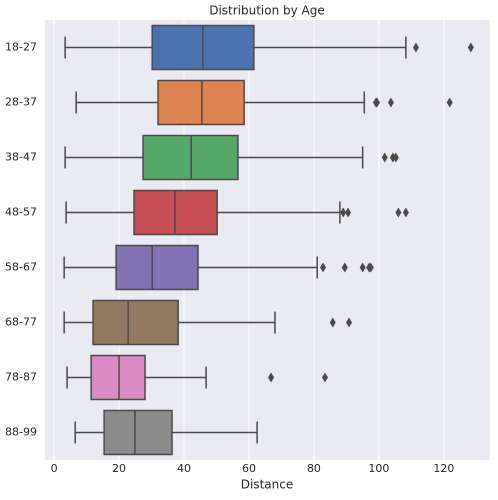 The image size is (498, 500). What do you see at coordinates (378, 468) in the screenshot?
I see `x-tick-label: 100` at bounding box center [378, 468].